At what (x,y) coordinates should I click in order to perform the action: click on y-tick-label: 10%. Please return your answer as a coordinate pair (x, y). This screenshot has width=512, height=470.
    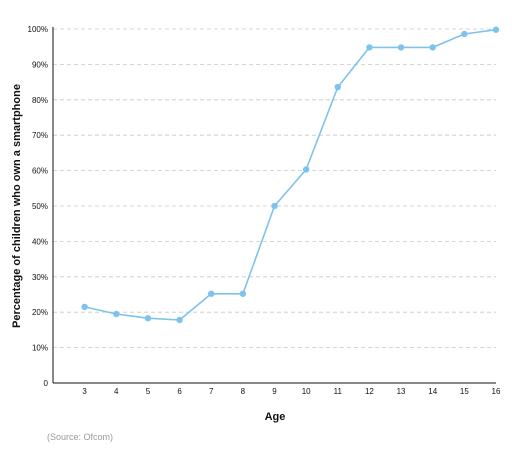
    Looking at the image, I should click on (40, 348).